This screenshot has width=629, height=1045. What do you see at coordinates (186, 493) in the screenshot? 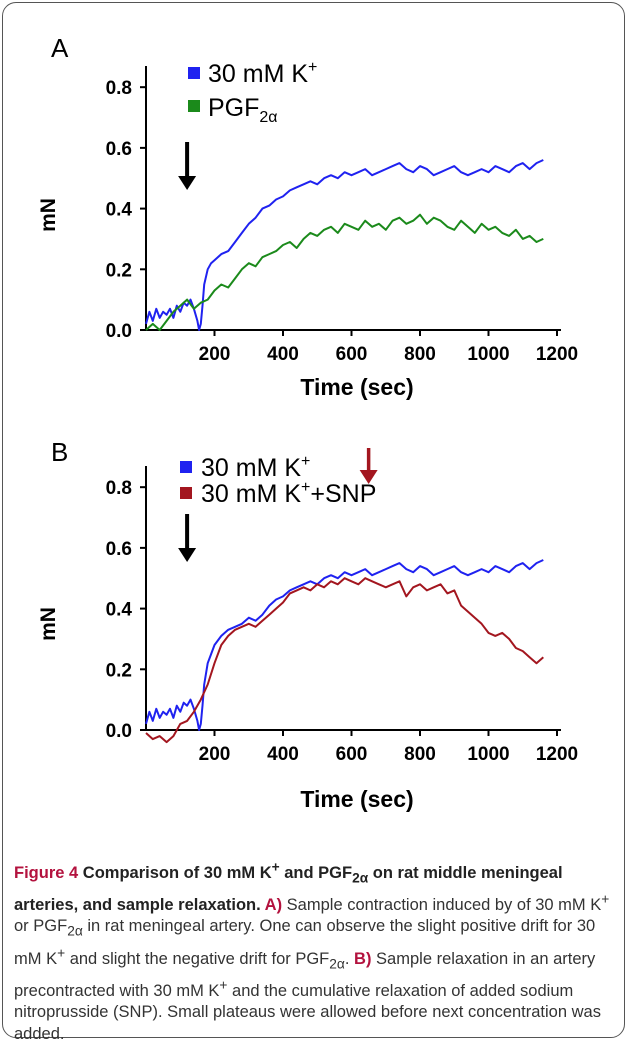
I see `legend-swatch-snp` at bounding box center [186, 493].